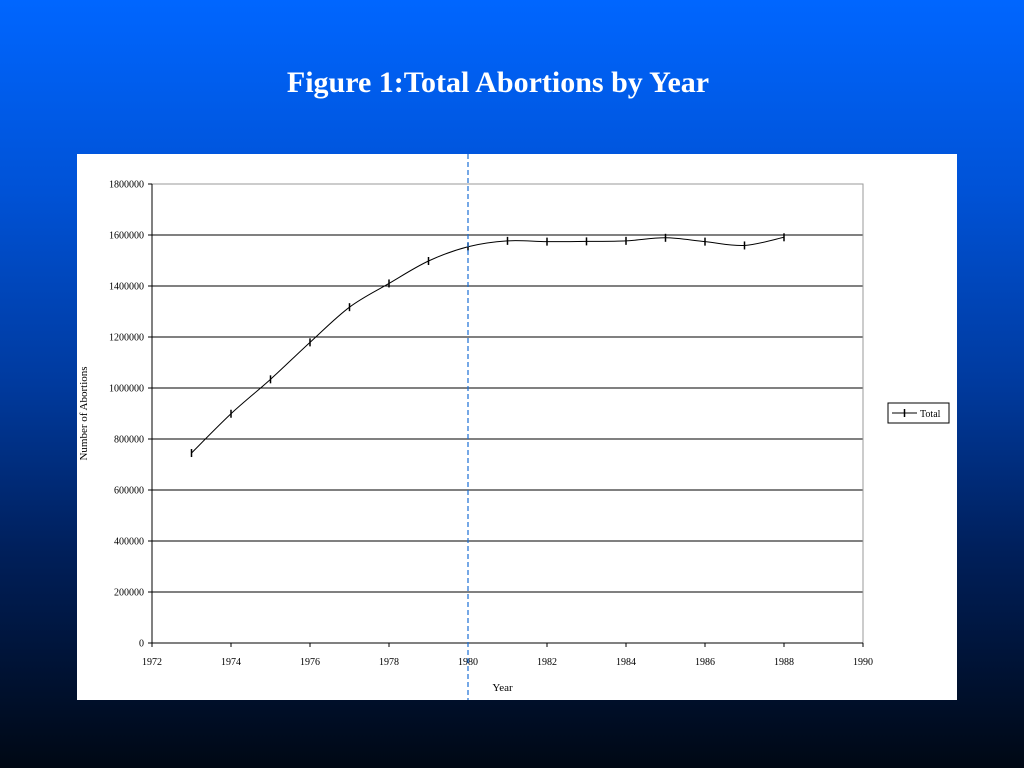 This screenshot has height=768, width=1024. I want to click on y-tick-label: 200000, so click(129, 593).